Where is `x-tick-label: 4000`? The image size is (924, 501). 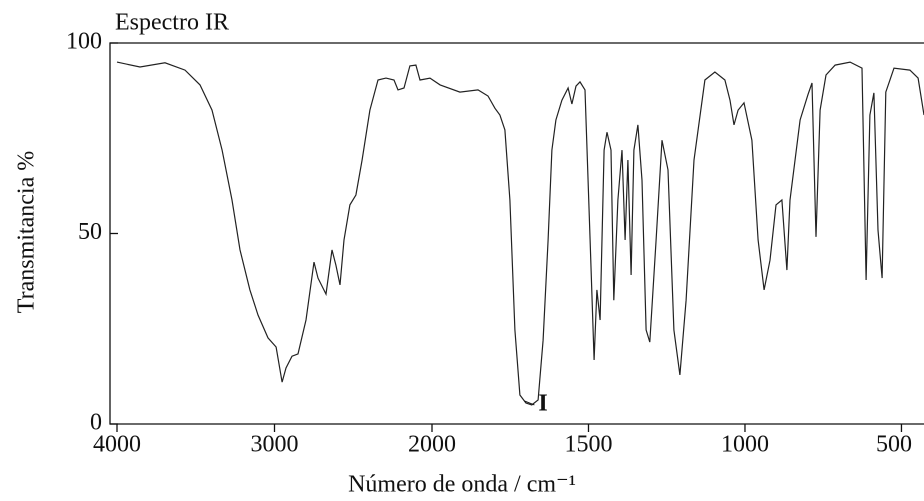
x-tick-label: 4000 is located at coordinates (117, 445).